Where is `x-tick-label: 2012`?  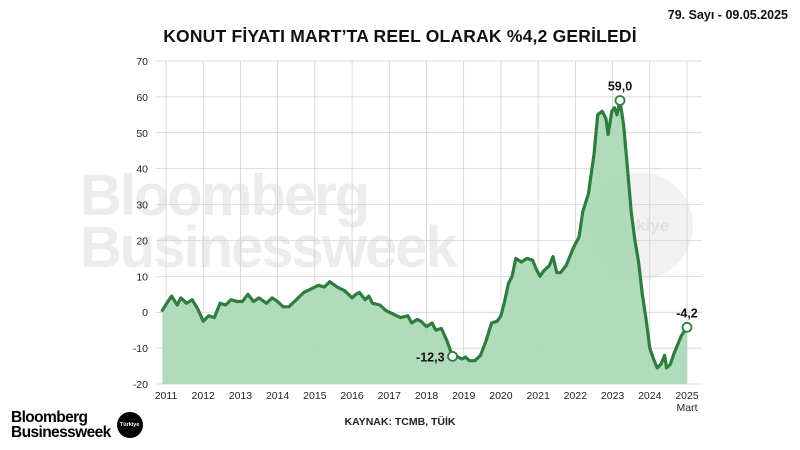
x-tick-label: 2012 is located at coordinates (204, 396).